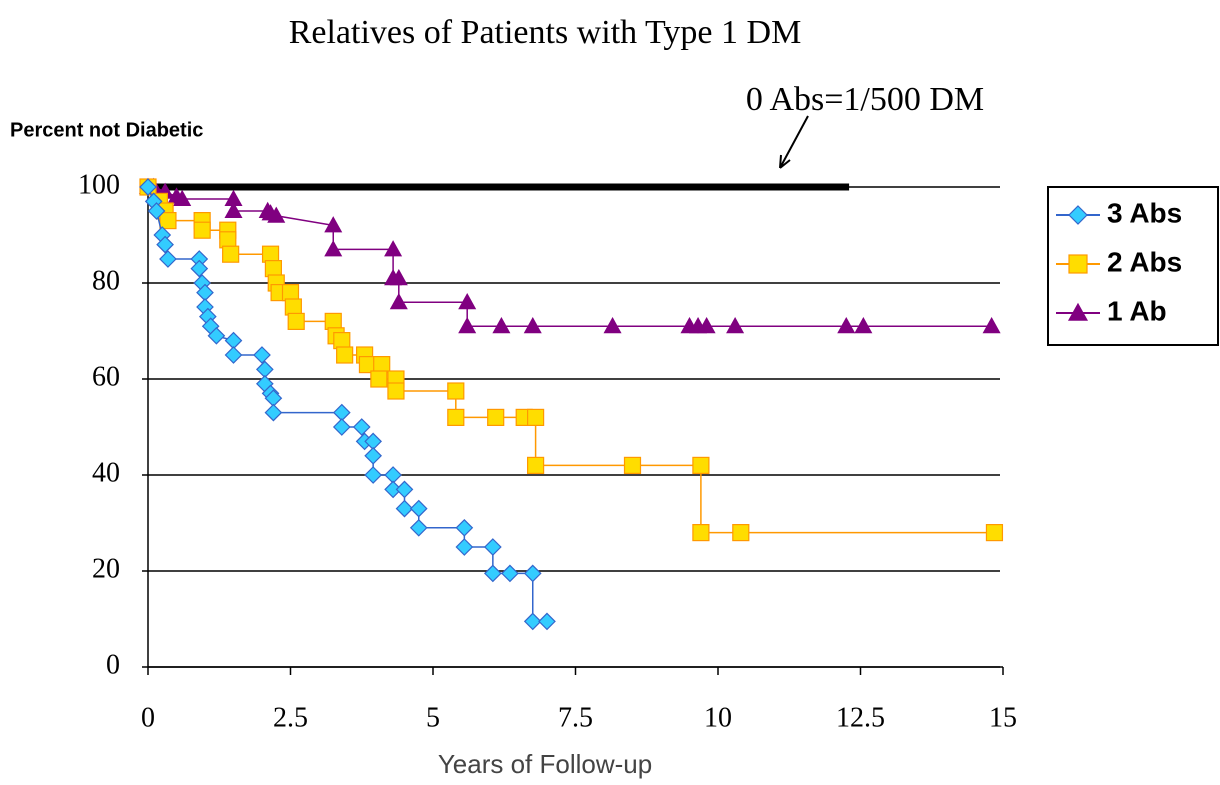 This screenshot has height=785, width=1220. I want to click on y-tick-label: 100, so click(99, 184).